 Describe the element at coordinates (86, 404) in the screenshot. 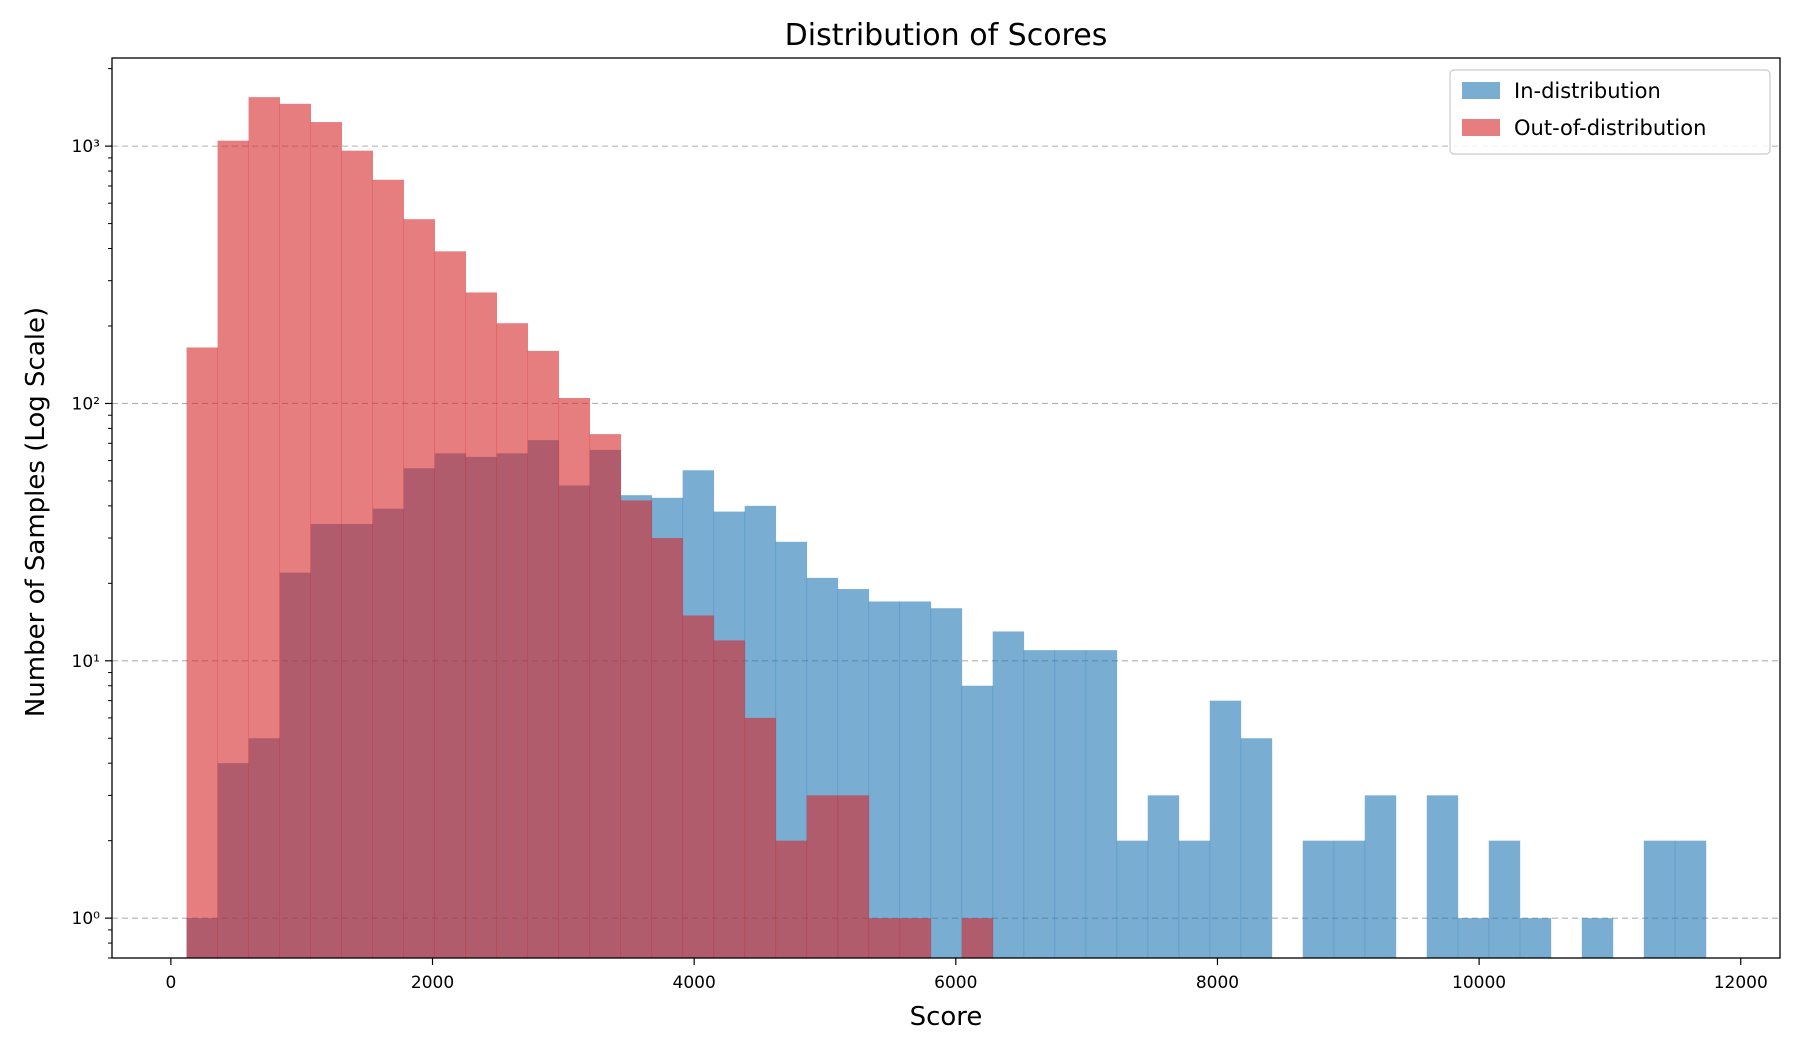

I see `y-tick-label: 10²` at that location.